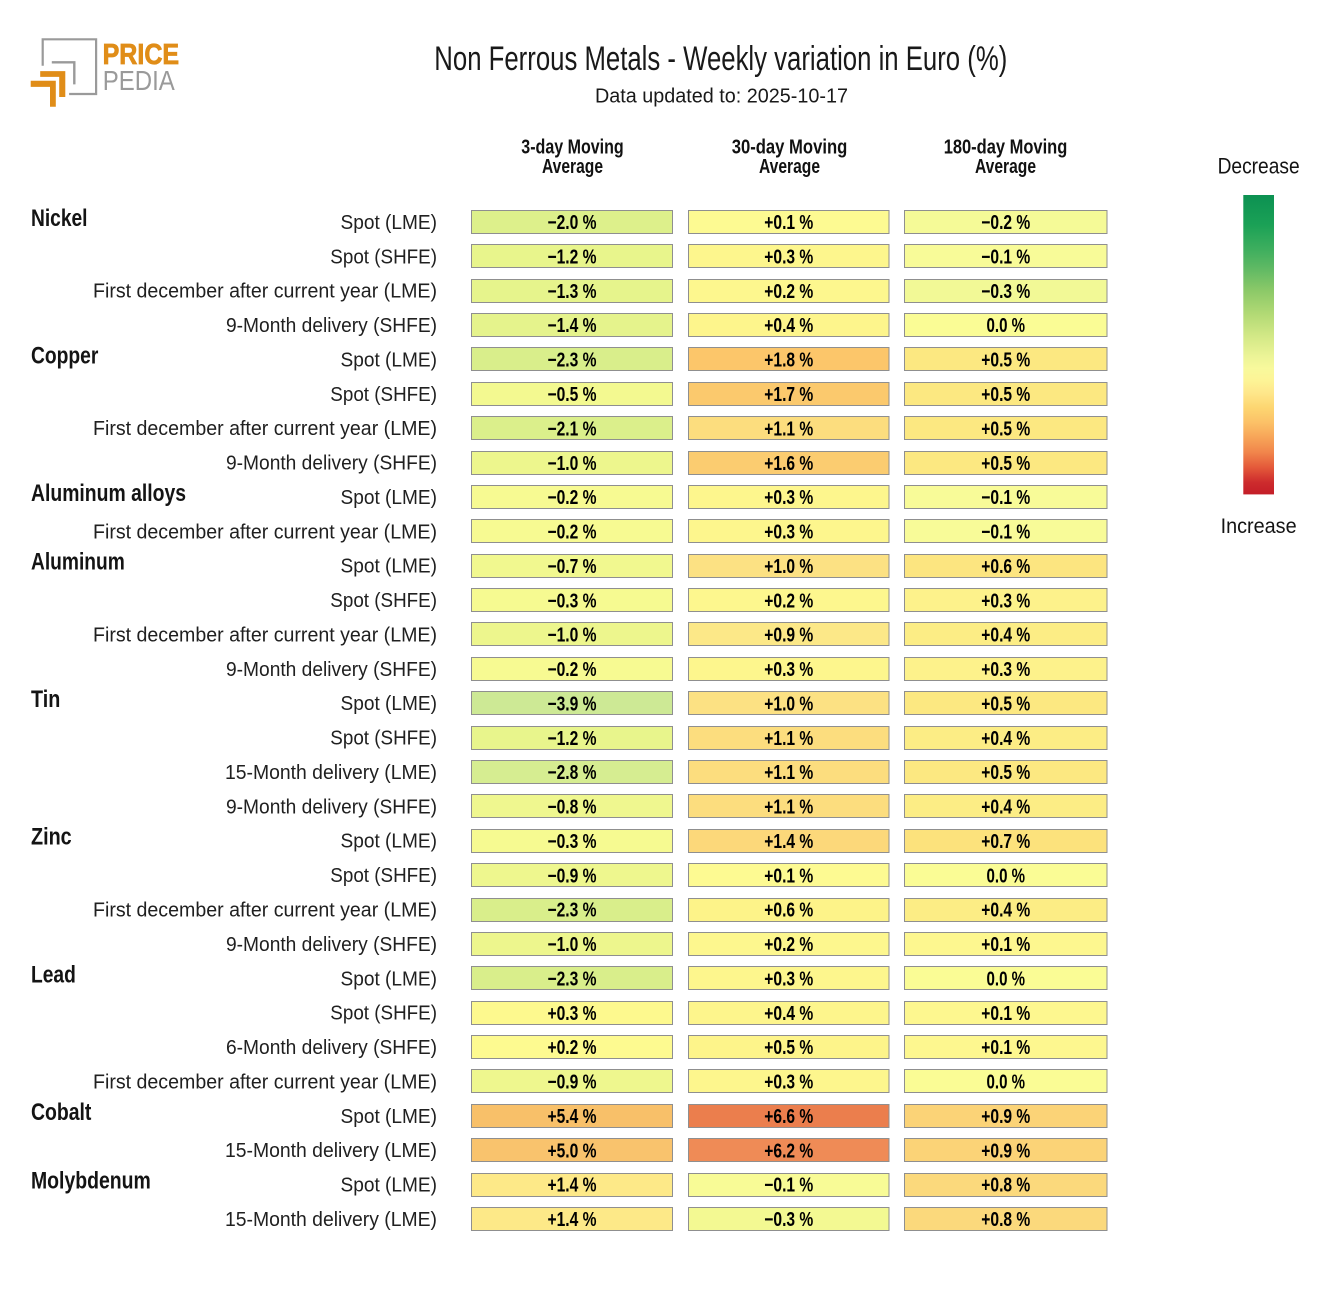 This screenshot has height=1305, width=1320. What do you see at coordinates (788, 567) in the screenshot?
I see `svg-text: +1.0 %` at bounding box center [788, 567].